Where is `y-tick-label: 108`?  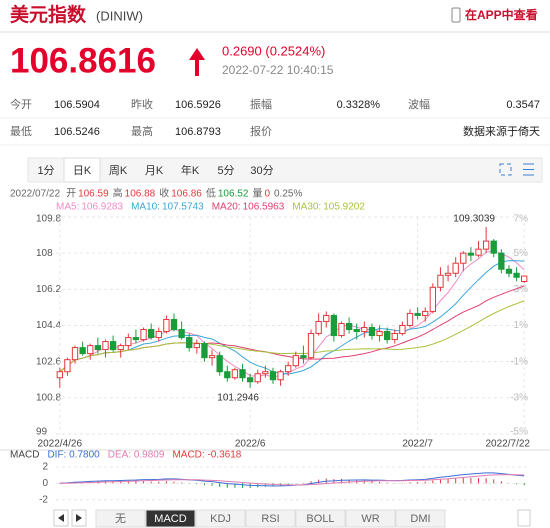 y-tick-label: 108 is located at coordinates (44, 253).